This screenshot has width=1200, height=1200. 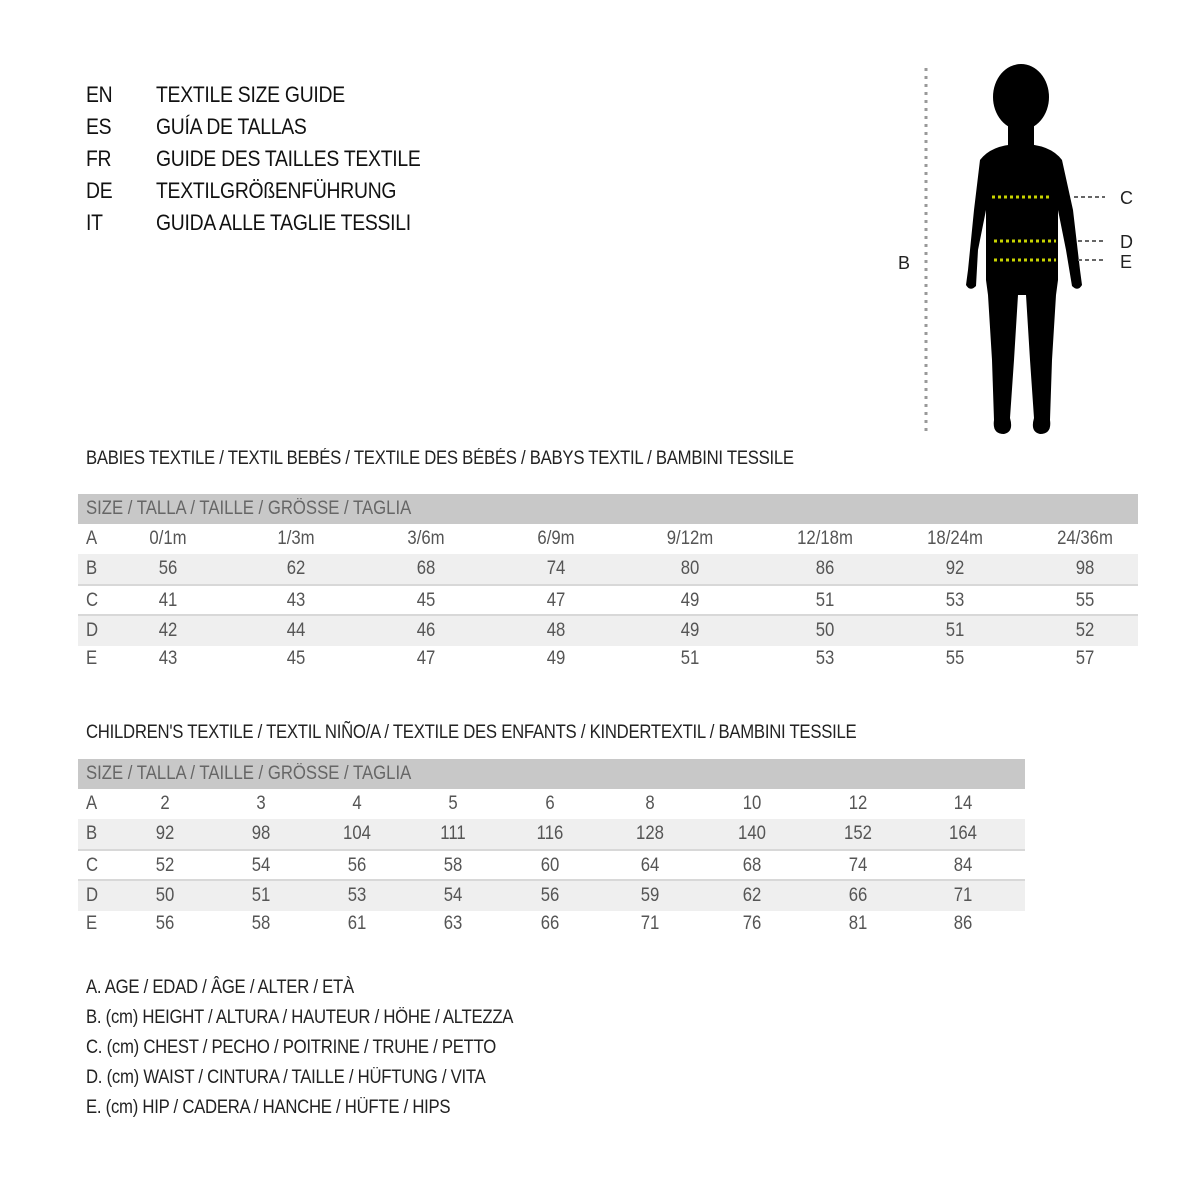 What do you see at coordinates (1085, 538) in the screenshot?
I see `table-cell: 24/36m` at bounding box center [1085, 538].